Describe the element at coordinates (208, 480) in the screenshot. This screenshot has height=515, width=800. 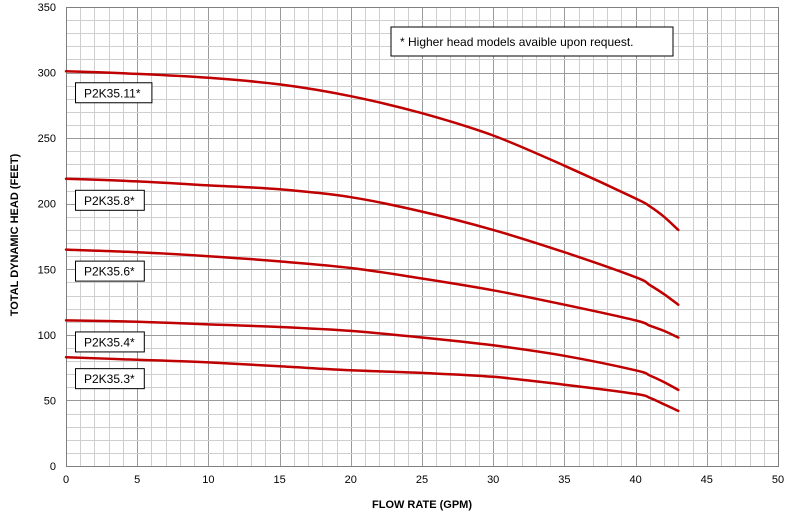
I see `x-tick-label: 10` at that location.